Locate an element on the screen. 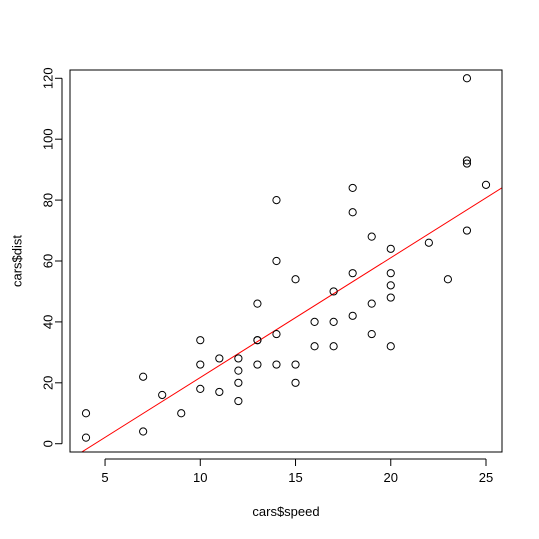  x-tick-label: 25 is located at coordinates (486, 477).